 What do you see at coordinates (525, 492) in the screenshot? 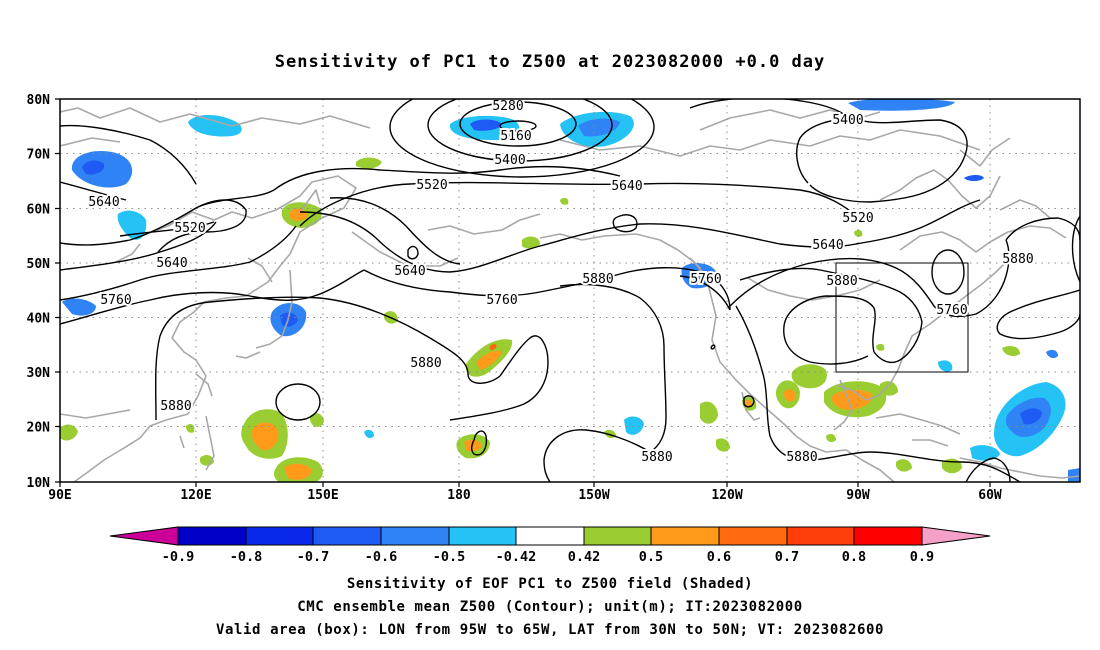
I see `longitude-axis: 90E 120E 150E 180 150W 120W 90W 60W` at bounding box center [525, 492].